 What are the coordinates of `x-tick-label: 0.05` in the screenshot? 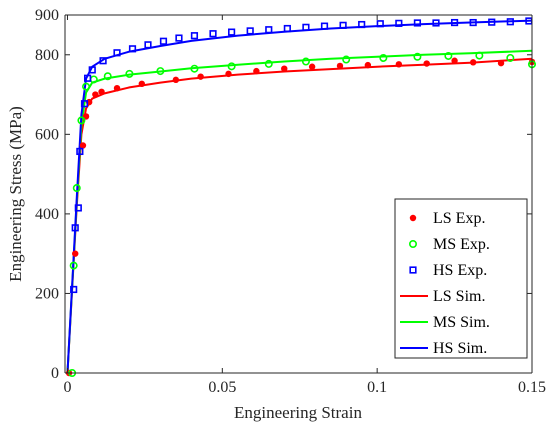 It's located at (222, 387).